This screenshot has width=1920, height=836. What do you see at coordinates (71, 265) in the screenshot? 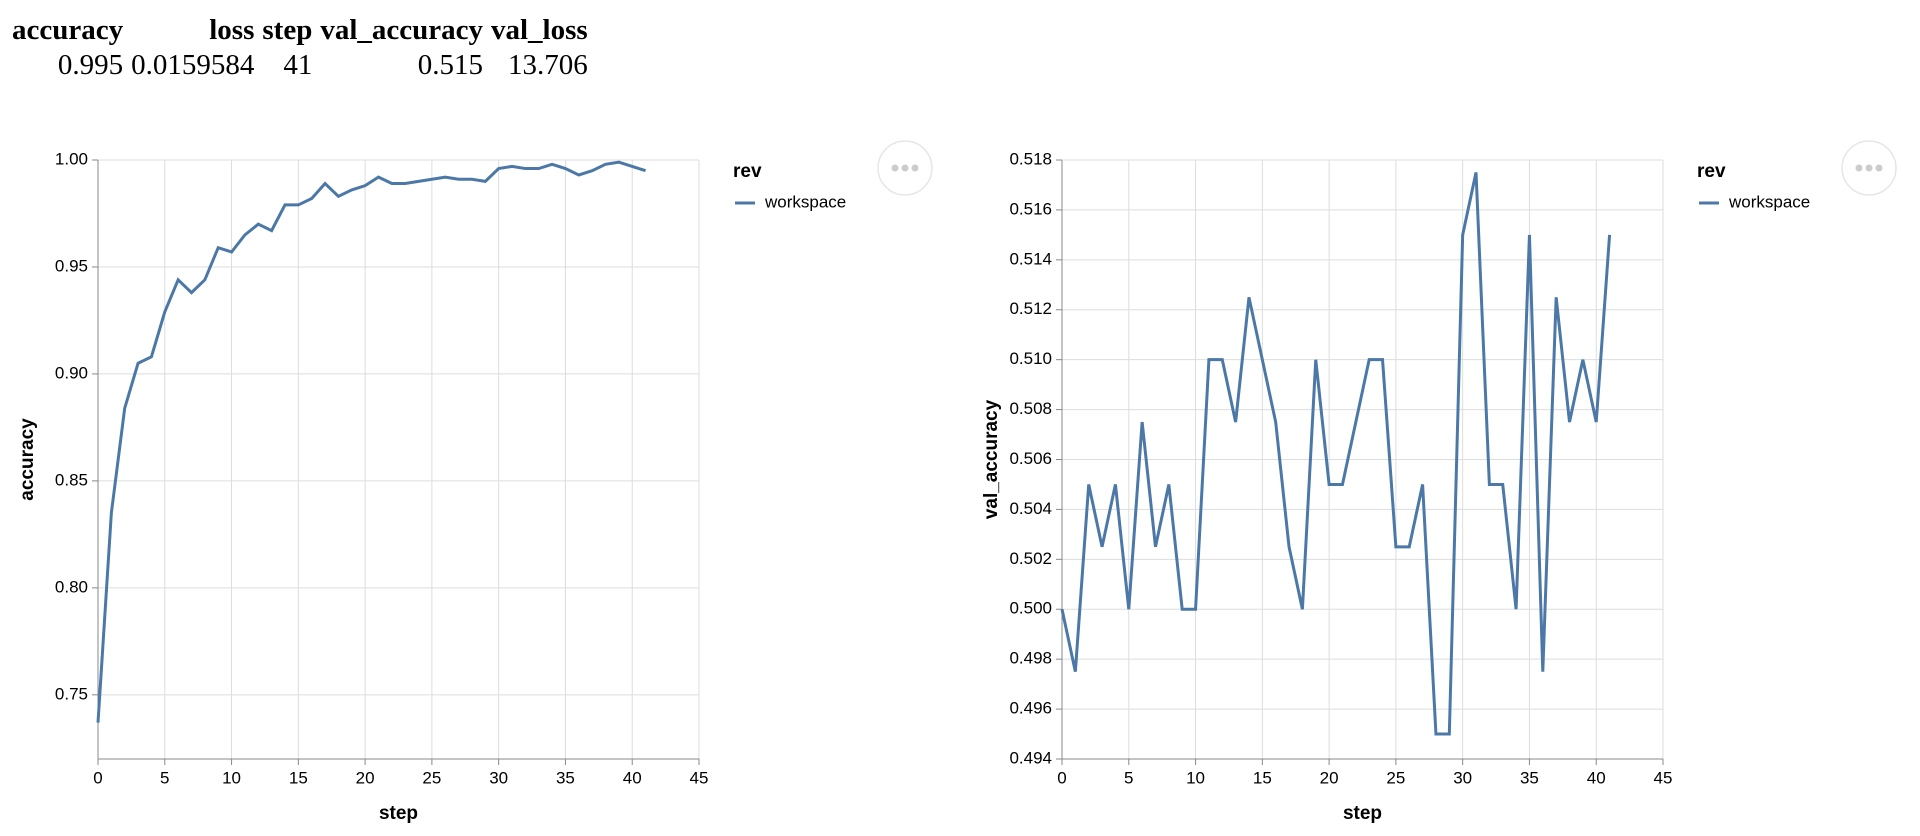
I see `y-tick-label: 0.95` at bounding box center [71, 265].